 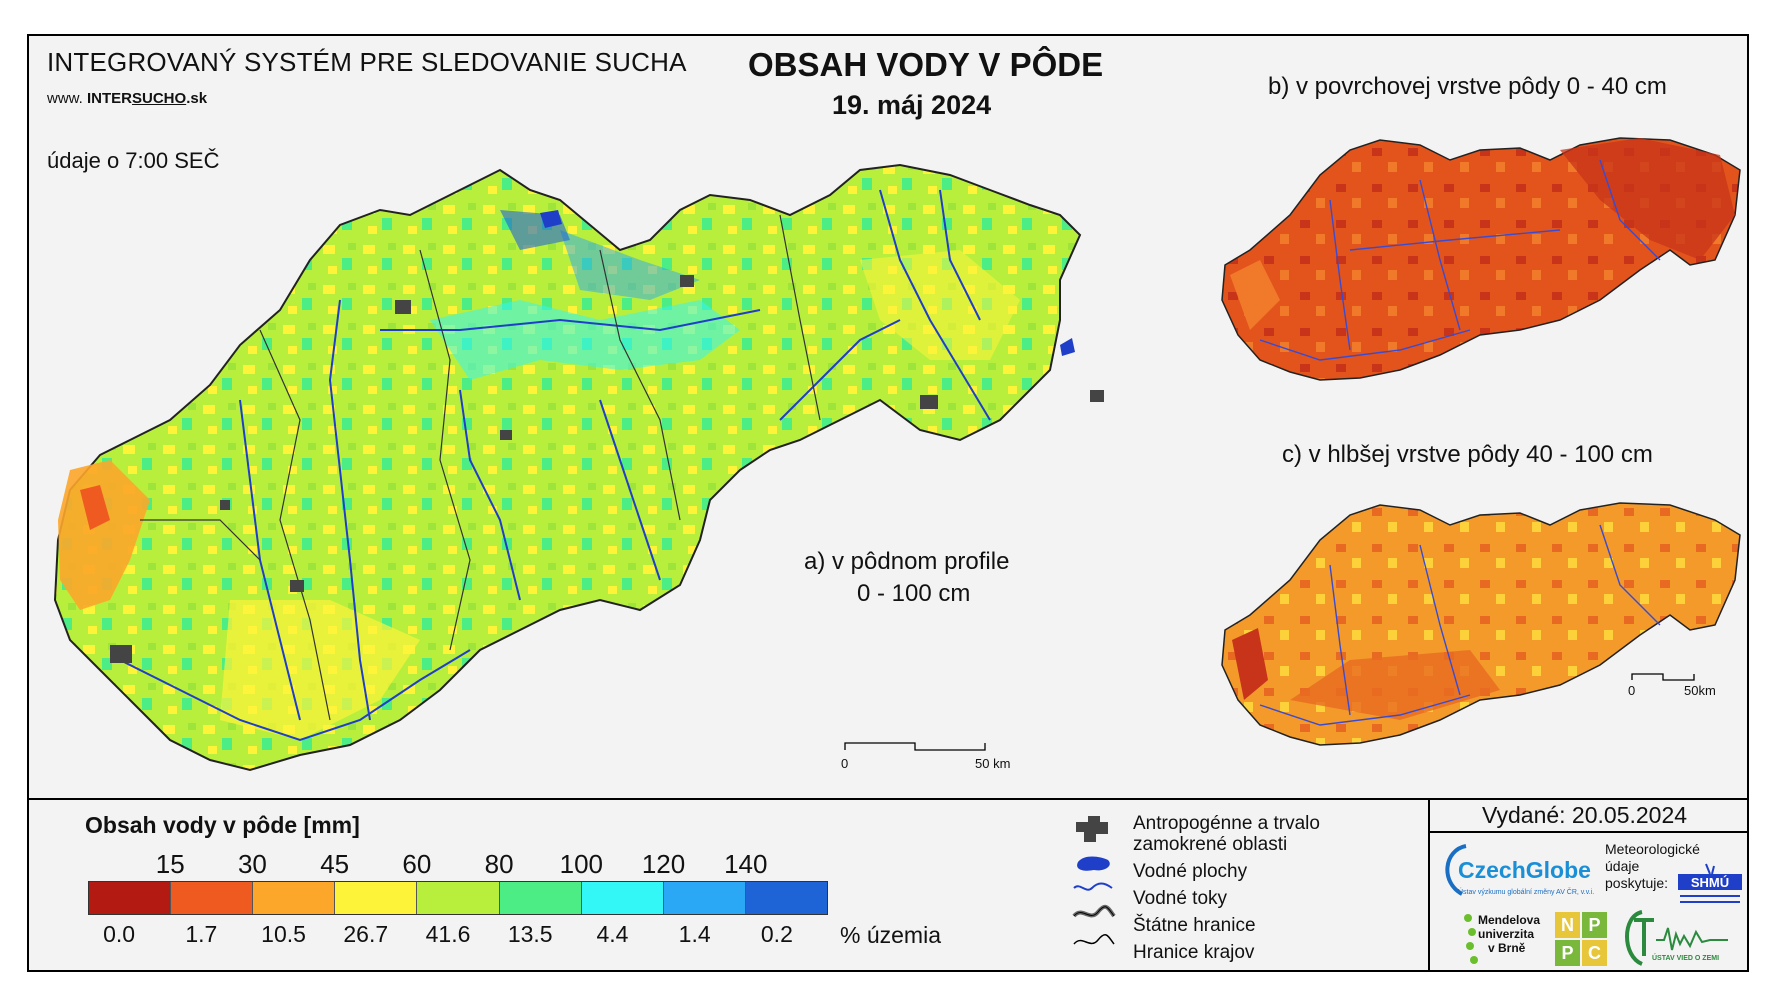 What do you see at coordinates (1685, 957) in the screenshot?
I see `uvz-text: ÚSTAV VIED O ZEMI` at bounding box center [1685, 957].